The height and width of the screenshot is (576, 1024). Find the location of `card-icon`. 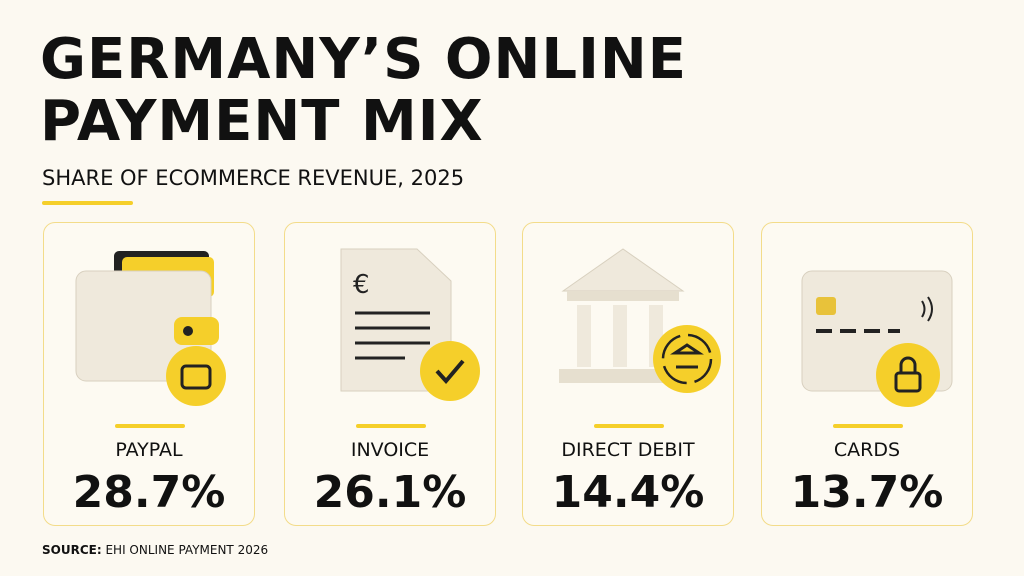

card-icon is located at coordinates (877, 338).